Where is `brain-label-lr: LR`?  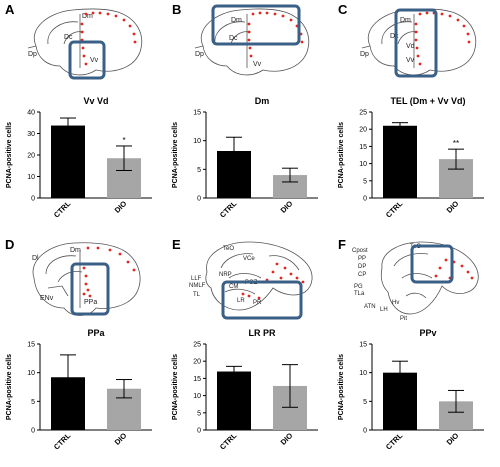
brain-label-lr: LR is located at coordinates (241, 301).